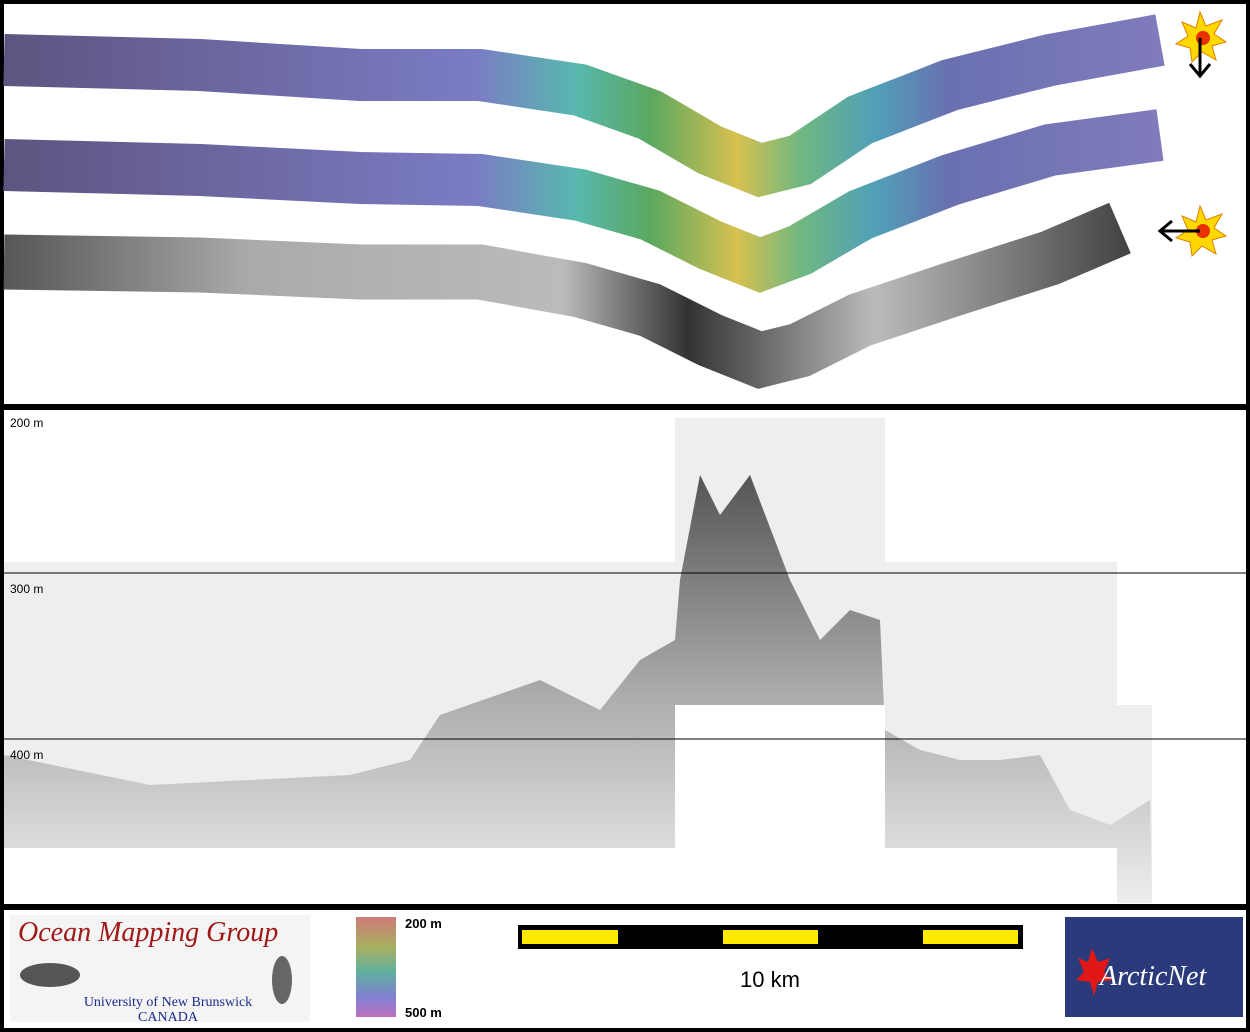 The image size is (1250, 1032). Describe the element at coordinates (423, 1012) in the screenshot. I see `color-scale-label: 500 m` at that location.